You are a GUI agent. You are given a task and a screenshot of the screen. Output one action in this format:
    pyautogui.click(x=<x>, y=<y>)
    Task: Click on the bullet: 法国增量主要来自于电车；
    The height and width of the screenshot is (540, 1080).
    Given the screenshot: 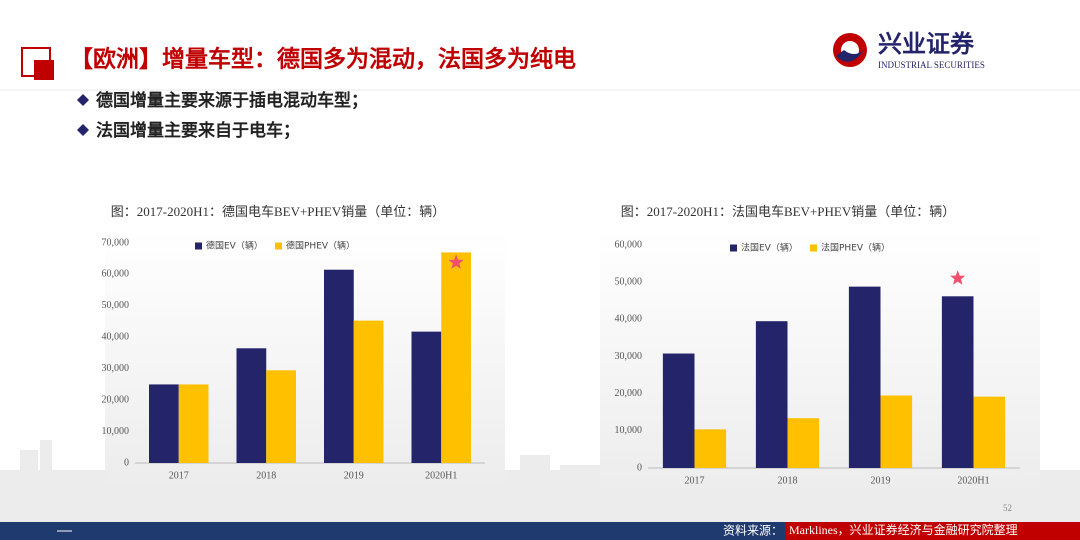 What is the action you would take?
    pyautogui.click(x=198, y=130)
    